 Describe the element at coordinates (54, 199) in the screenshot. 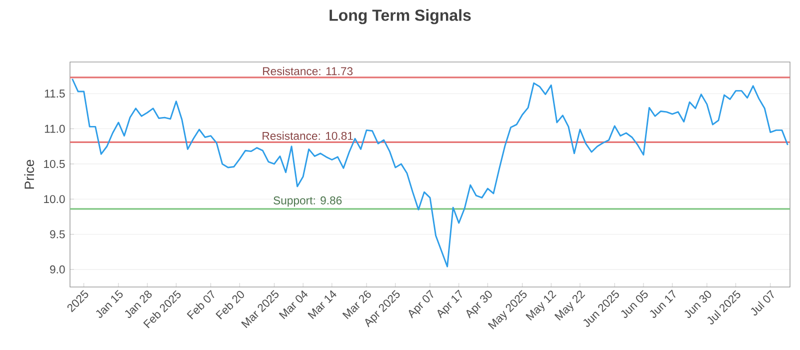

I see `y-tick-label: 10.0` at that location.